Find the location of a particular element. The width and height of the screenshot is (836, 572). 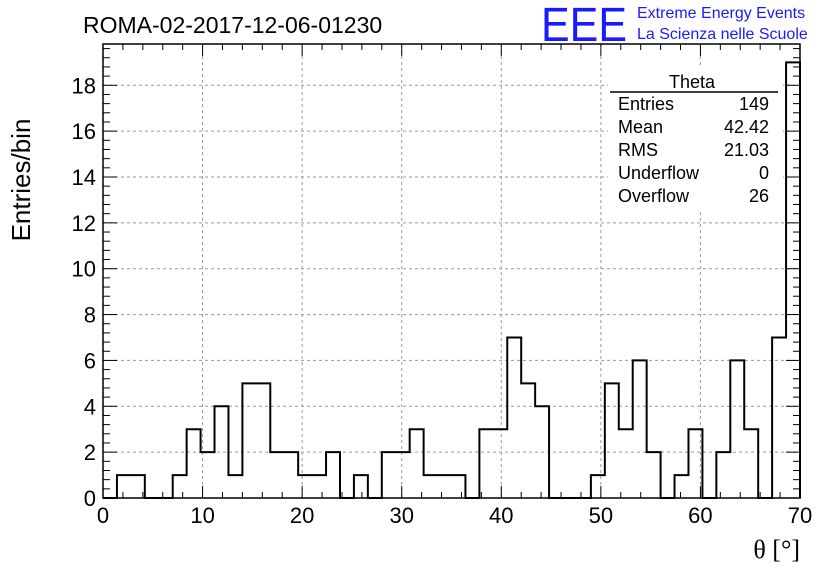

y-tick-label: 12 is located at coordinates (84, 223).